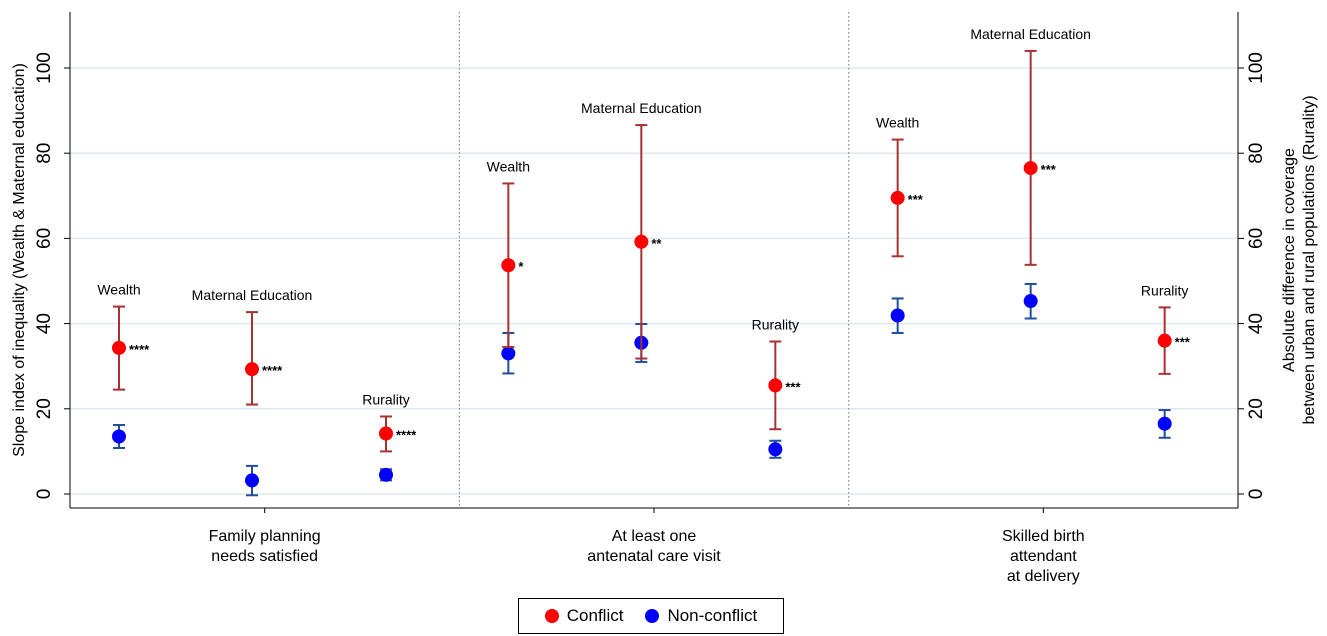 The height and width of the screenshot is (636, 1327). What do you see at coordinates (264, 556) in the screenshot?
I see `x-category-label: needs satisfied` at bounding box center [264, 556].